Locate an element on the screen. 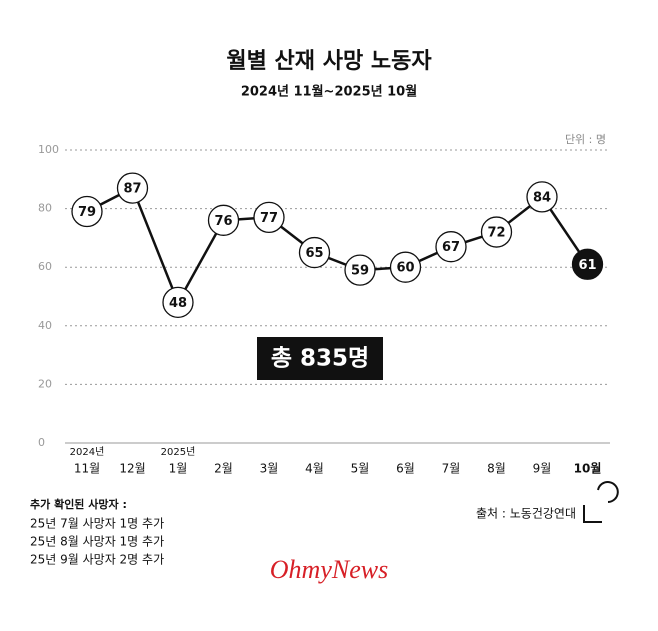  value-label: 72 is located at coordinates (496, 233).